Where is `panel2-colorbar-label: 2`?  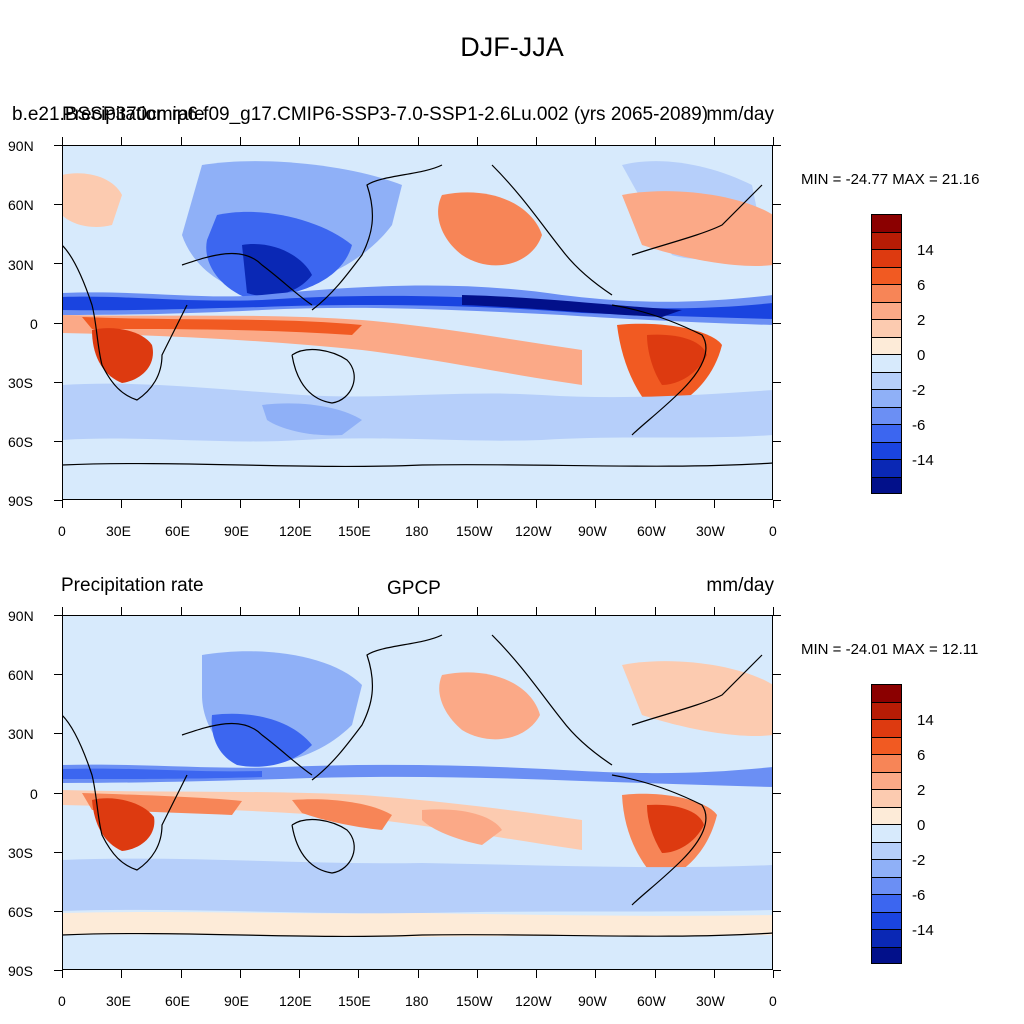
panel2-colorbar-label: 2 is located at coordinates (921, 790).